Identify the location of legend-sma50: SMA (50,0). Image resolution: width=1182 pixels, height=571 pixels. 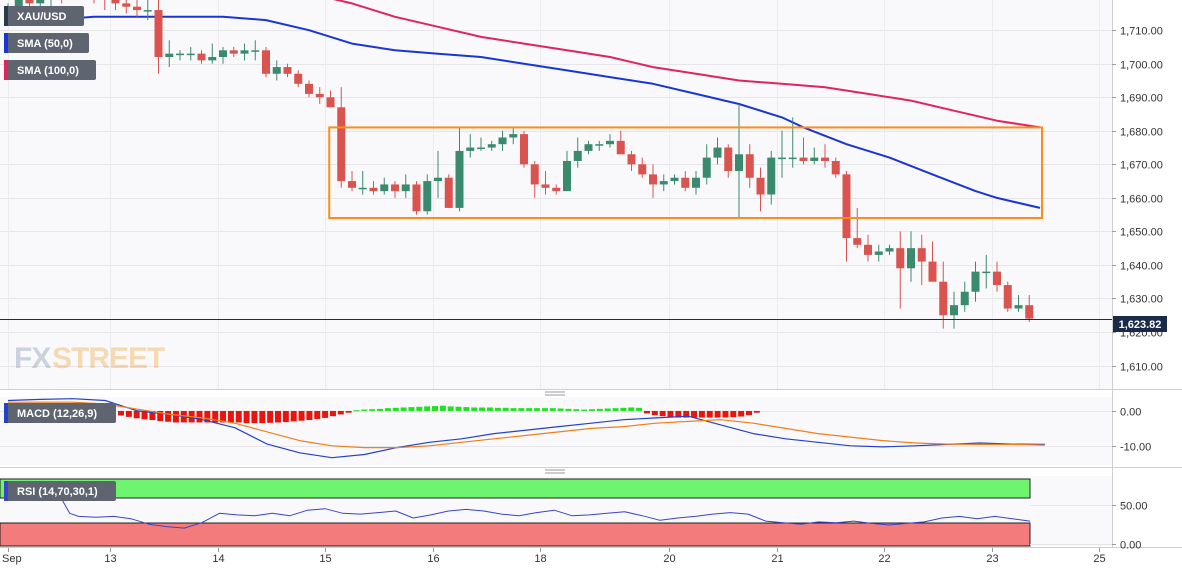
(46, 43).